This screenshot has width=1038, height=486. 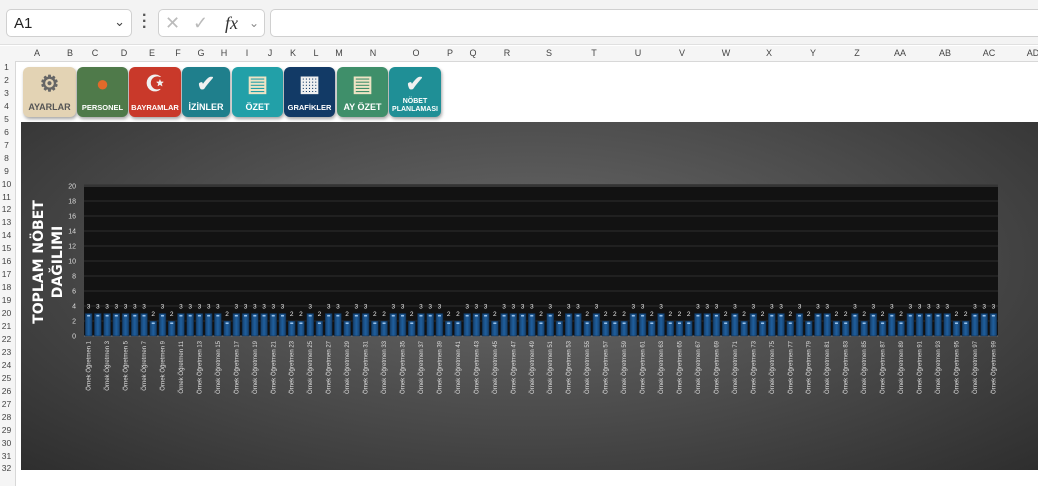 What do you see at coordinates (362, 92) in the screenshot?
I see `button-ay-özet: ▤ AY ÖZET` at bounding box center [362, 92].